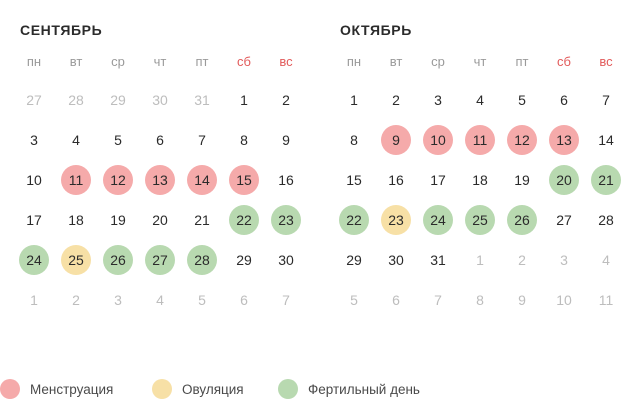  Describe the element at coordinates (349, 389) in the screenshot. I see `legend-item-fertile: Фертильный день` at that location.